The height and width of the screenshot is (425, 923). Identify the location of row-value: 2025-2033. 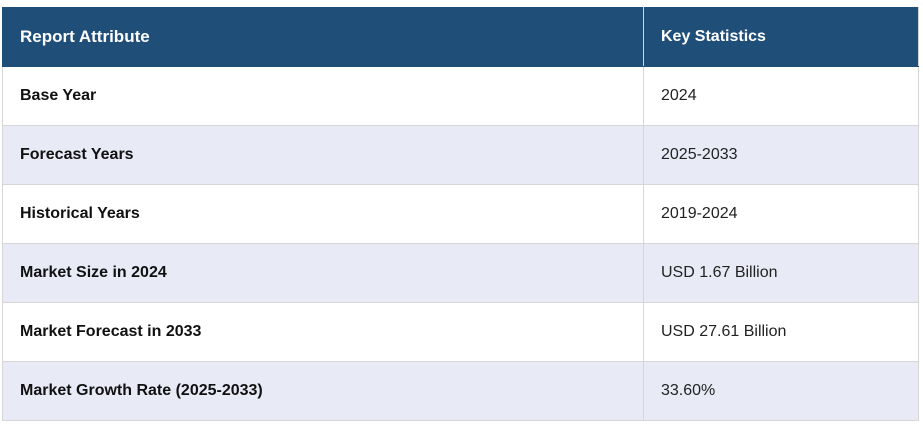
(781, 155).